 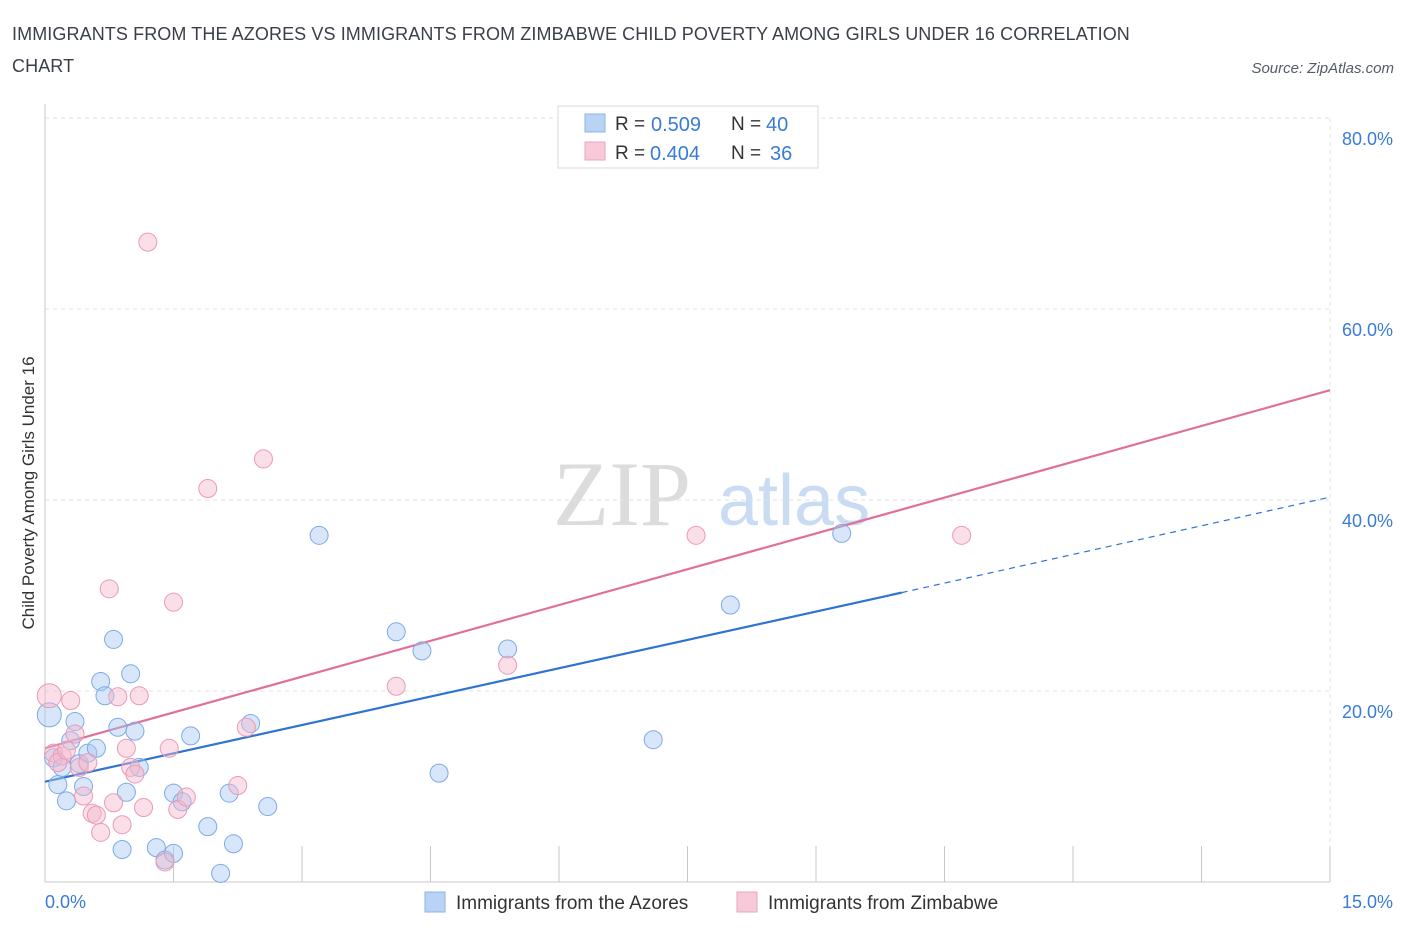 I want to click on bottom-legend-swatch-zimbabwe, so click(x=747, y=902).